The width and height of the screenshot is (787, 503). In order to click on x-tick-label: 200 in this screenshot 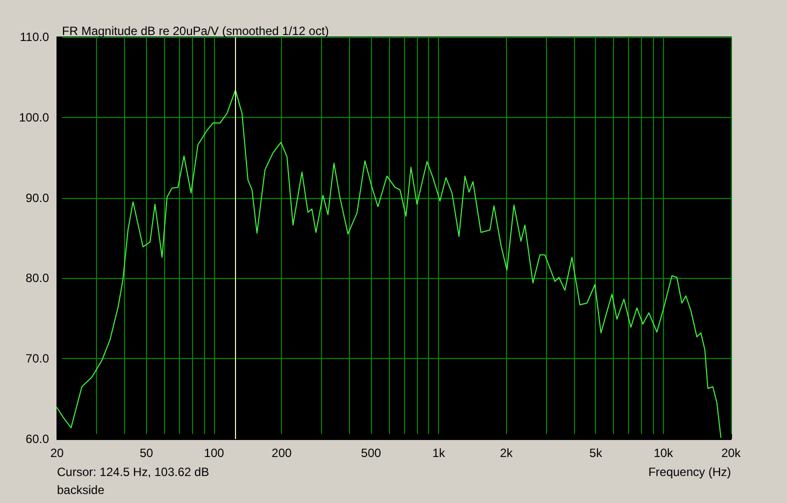, I will do `click(282, 453)`.